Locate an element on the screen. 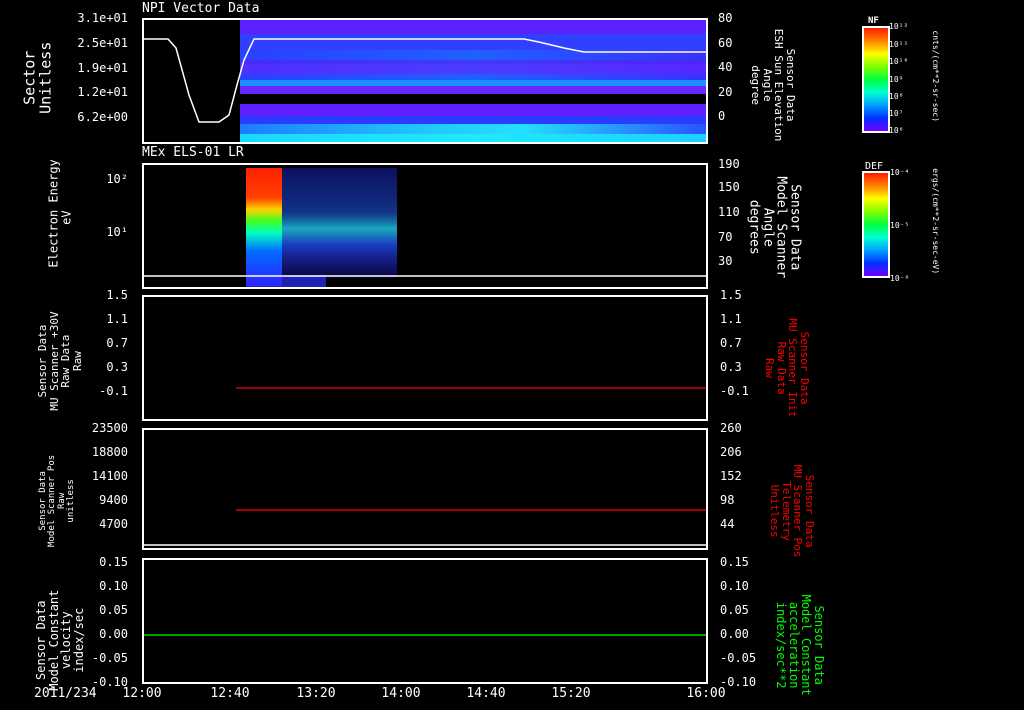 The width and height of the screenshot is (1024, 710). nf-tick: 10¹⁰ is located at coordinates (899, 61).